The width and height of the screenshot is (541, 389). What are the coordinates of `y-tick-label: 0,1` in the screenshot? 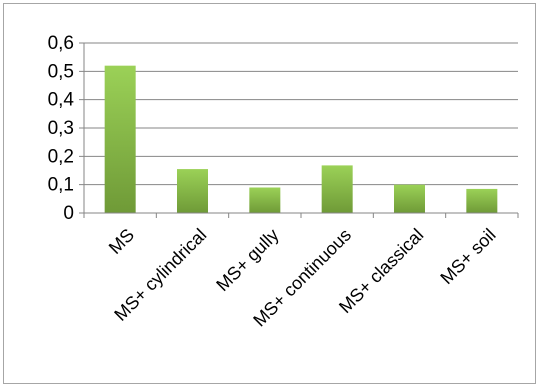 It's located at (61, 185).